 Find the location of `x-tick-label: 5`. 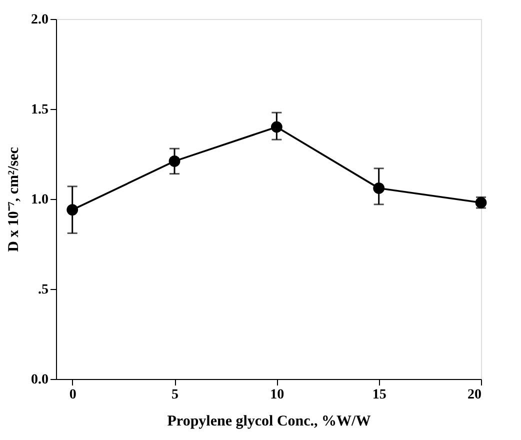

x-tick-label: 5 is located at coordinates (175, 395).